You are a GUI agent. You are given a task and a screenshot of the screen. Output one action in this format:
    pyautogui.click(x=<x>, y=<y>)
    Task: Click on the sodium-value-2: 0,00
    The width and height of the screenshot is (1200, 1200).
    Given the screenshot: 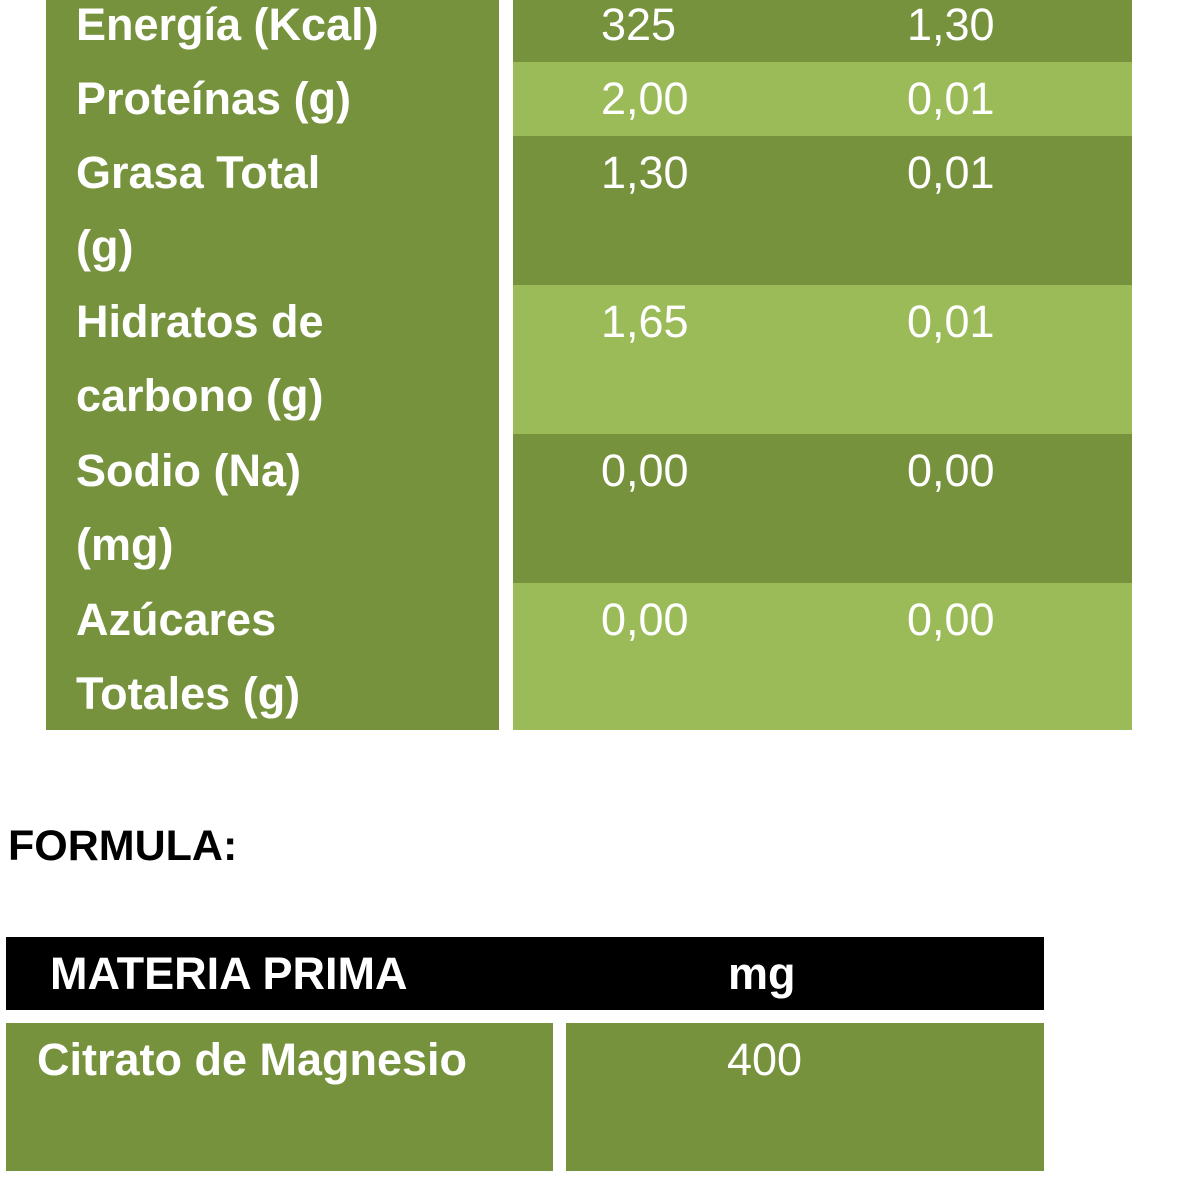 What is the action you would take?
    pyautogui.click(x=951, y=470)
    